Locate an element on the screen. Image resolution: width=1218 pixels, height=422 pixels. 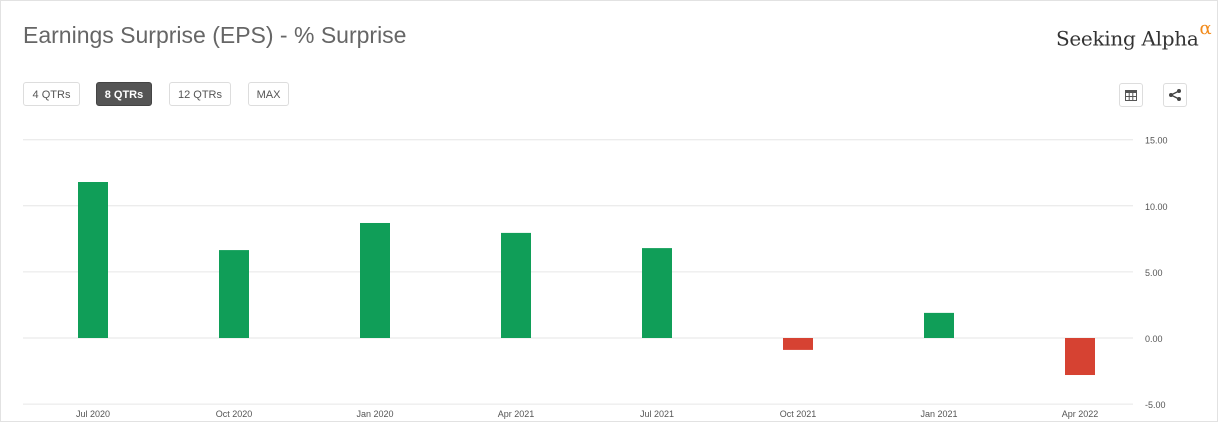
y-tick-label: 5.00 is located at coordinates (1154, 273).